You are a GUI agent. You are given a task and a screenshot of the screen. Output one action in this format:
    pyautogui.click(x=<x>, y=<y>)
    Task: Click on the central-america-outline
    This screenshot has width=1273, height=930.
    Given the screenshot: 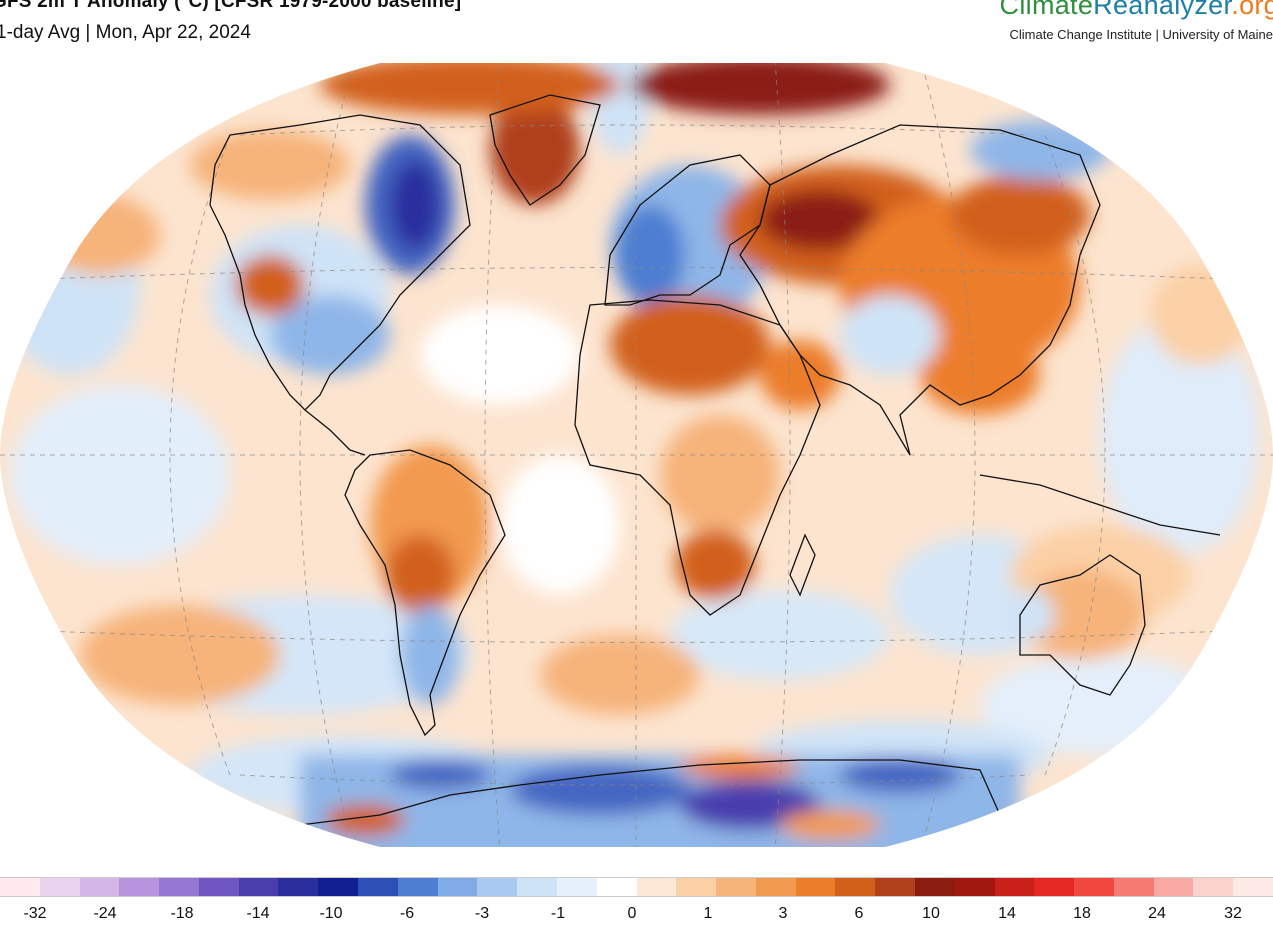 What is the action you would take?
    pyautogui.click(x=335, y=432)
    